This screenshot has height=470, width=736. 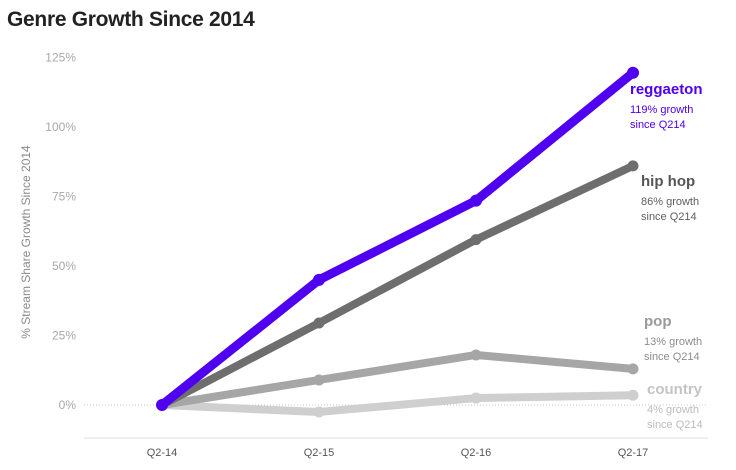 What do you see at coordinates (319, 453) in the screenshot?
I see `x-tick-label: Q2-15` at bounding box center [319, 453].